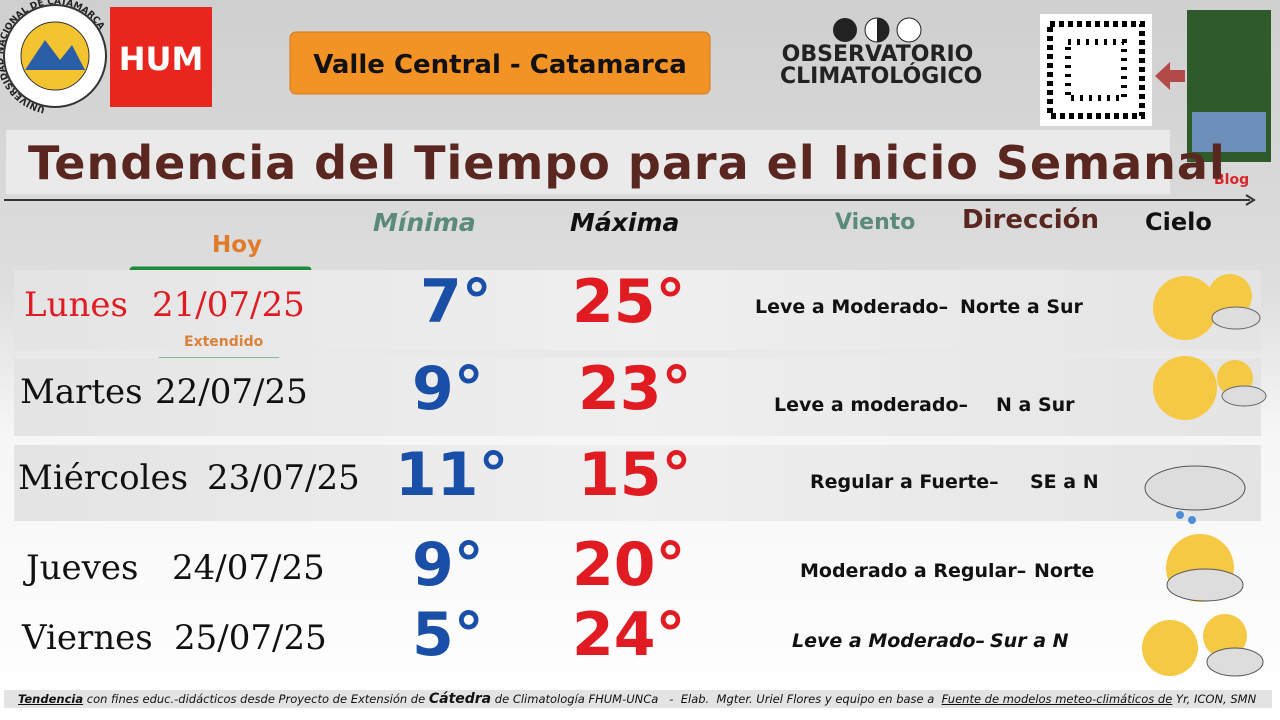 This screenshot has height=720, width=1280. What do you see at coordinates (231, 392) in the screenshot?
I see `date: 22/07/25` at bounding box center [231, 392].